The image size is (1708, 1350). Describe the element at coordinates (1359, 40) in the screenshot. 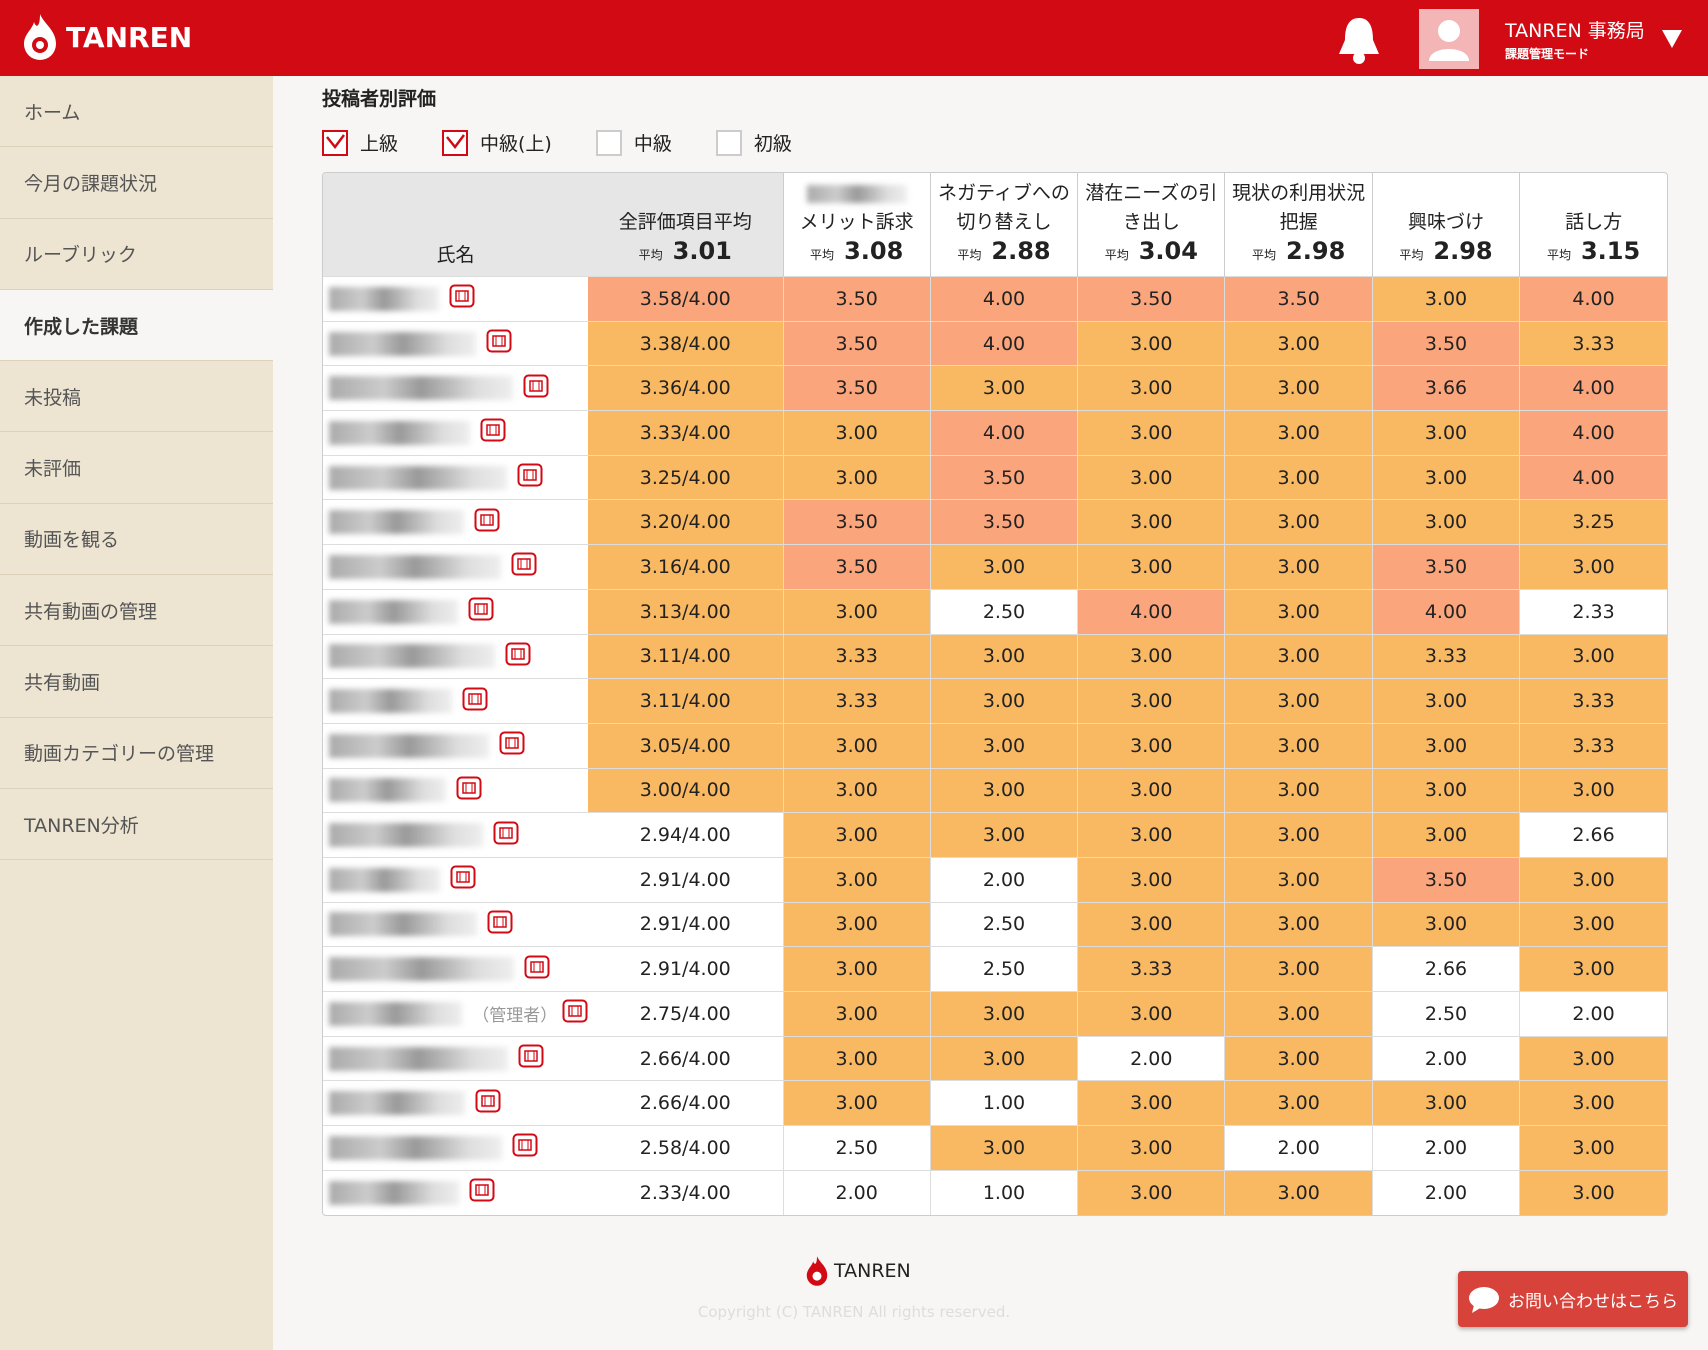

I see `notification-bell` at that location.